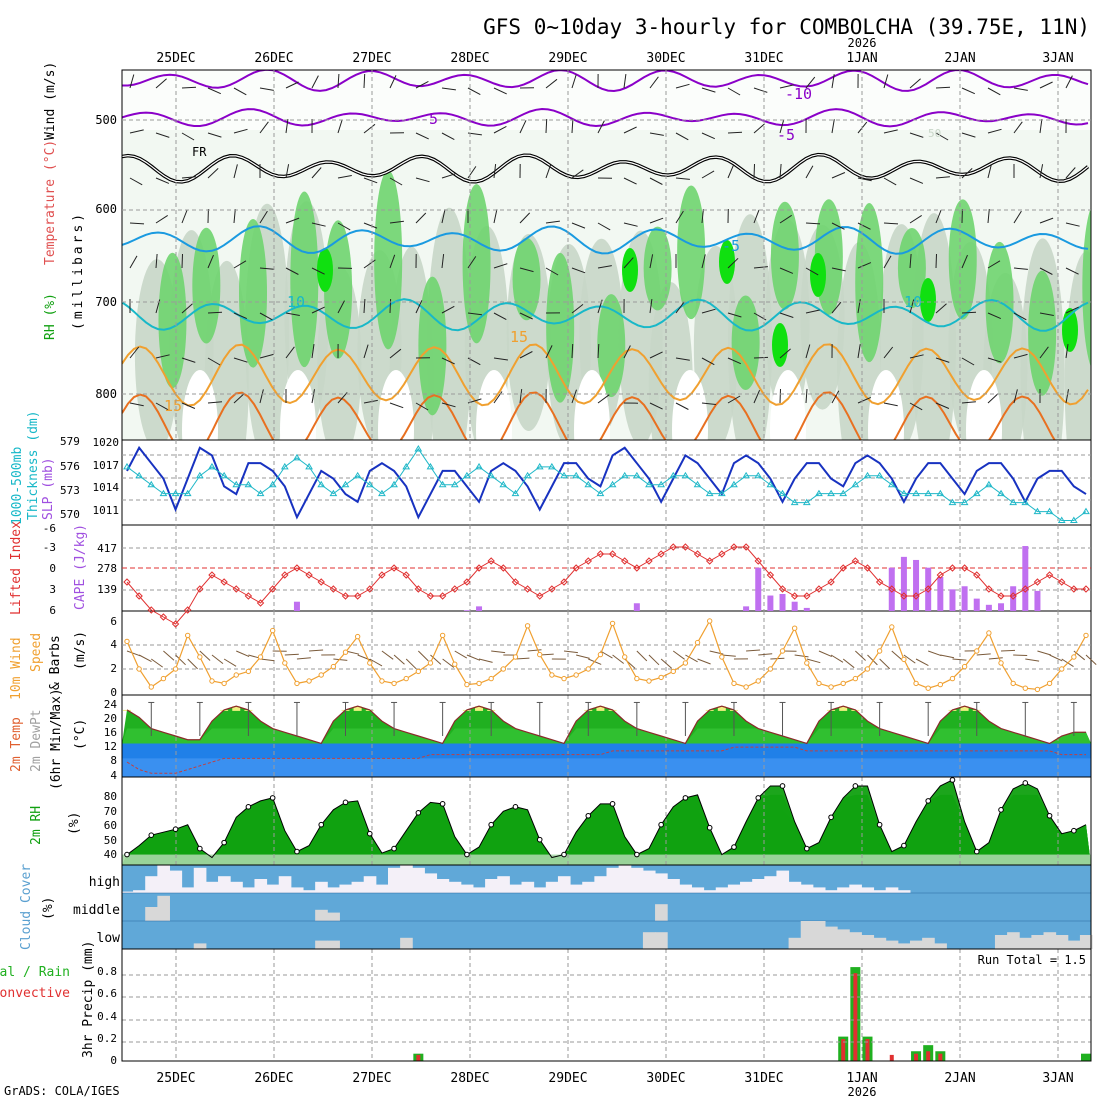  I want to click on contour-label-rh50: 50, so click(934, 133).